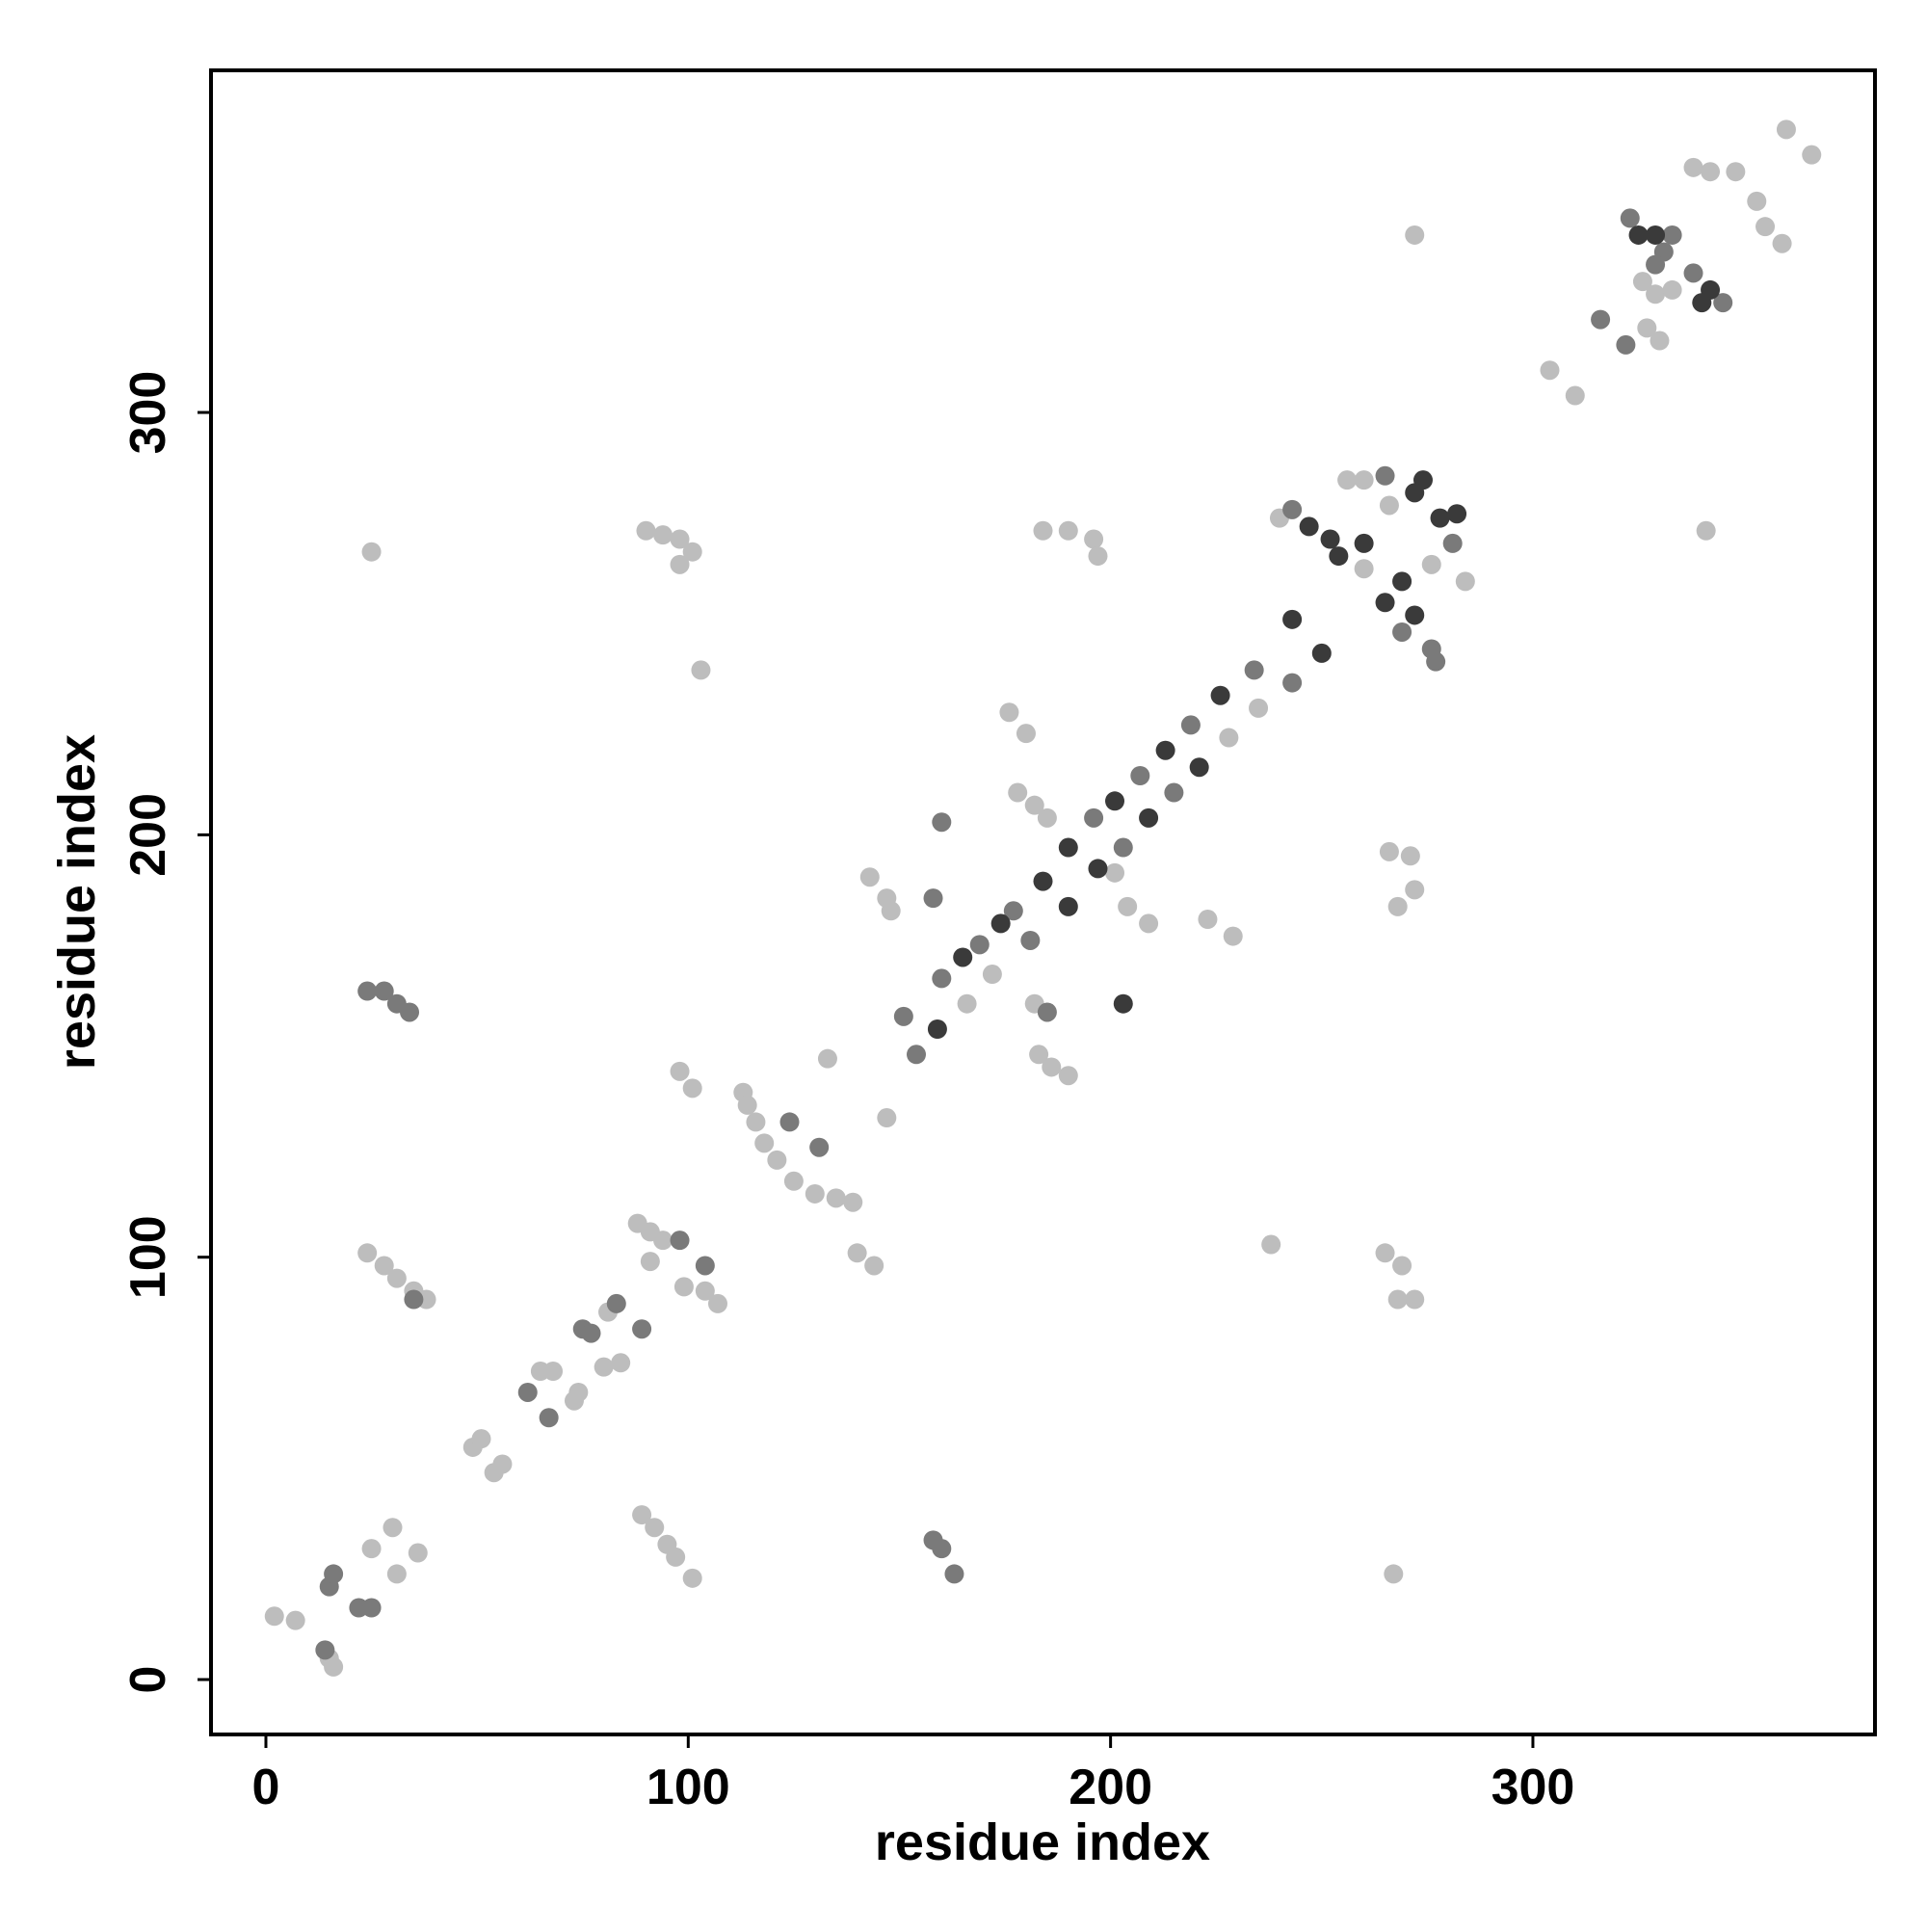 The height and width of the screenshot is (1932, 1927). Describe the element at coordinates (1110, 1787) in the screenshot. I see `x-tick-label: 200` at that location.